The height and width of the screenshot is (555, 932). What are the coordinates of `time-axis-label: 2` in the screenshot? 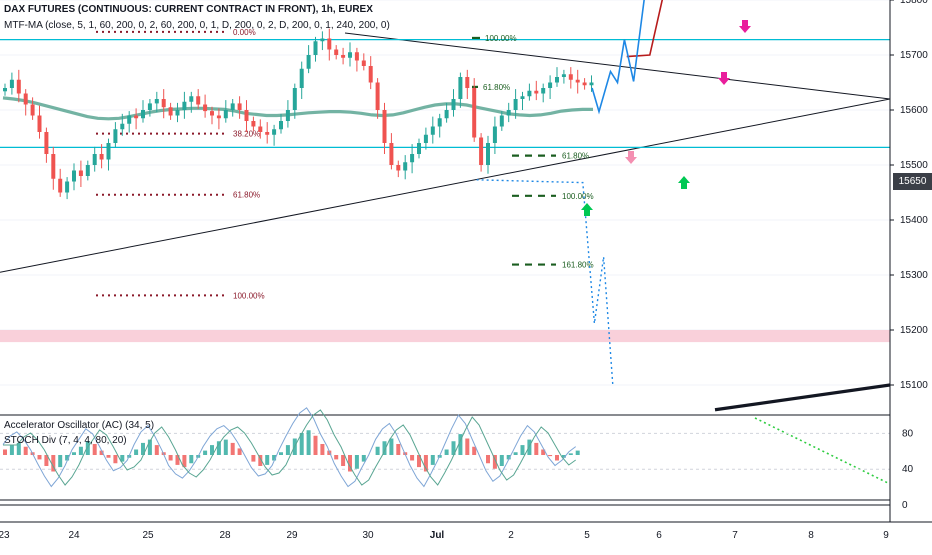 It's located at (511, 535).